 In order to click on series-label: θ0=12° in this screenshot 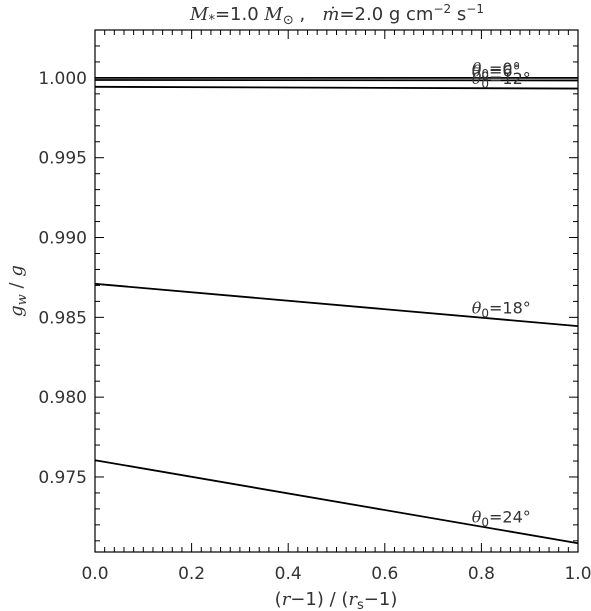, I will do `click(501, 80)`.